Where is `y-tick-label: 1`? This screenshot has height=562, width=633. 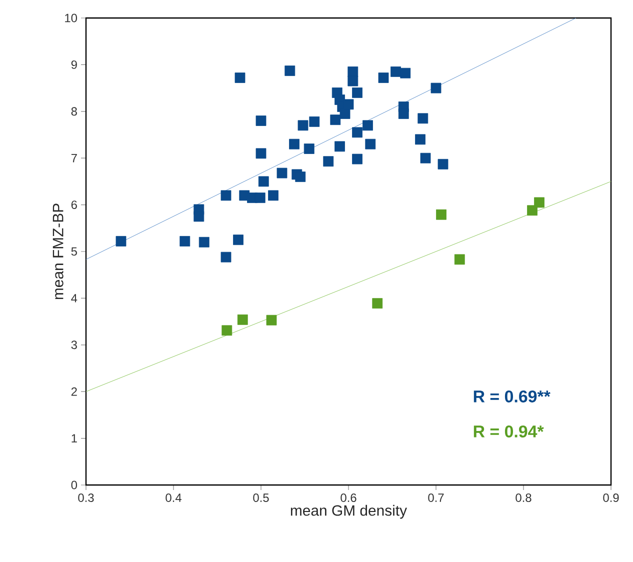
y-tick-label: 1 is located at coordinates (74, 438).